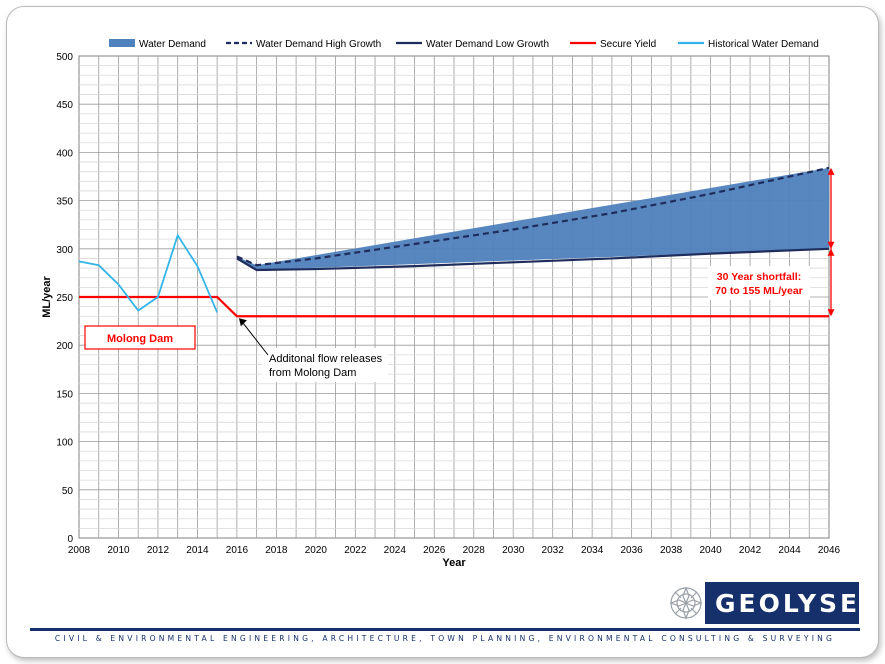  Describe the element at coordinates (434, 550) in the screenshot. I see `x-tick-label: 2026` at that location.